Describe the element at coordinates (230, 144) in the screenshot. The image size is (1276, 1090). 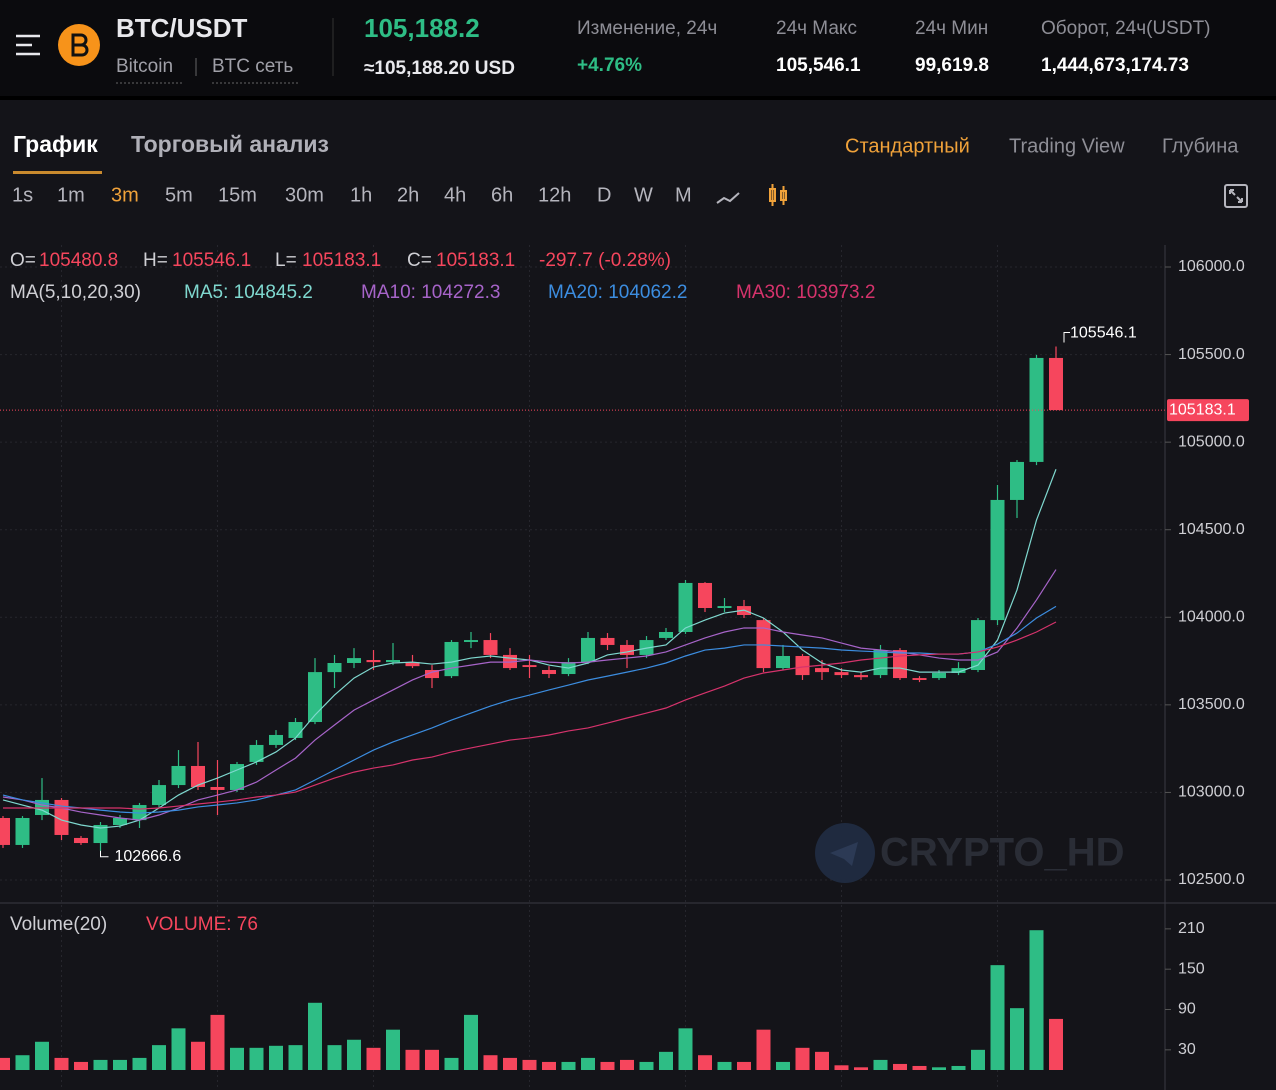
I see `tab: Торговый анализ` at that location.